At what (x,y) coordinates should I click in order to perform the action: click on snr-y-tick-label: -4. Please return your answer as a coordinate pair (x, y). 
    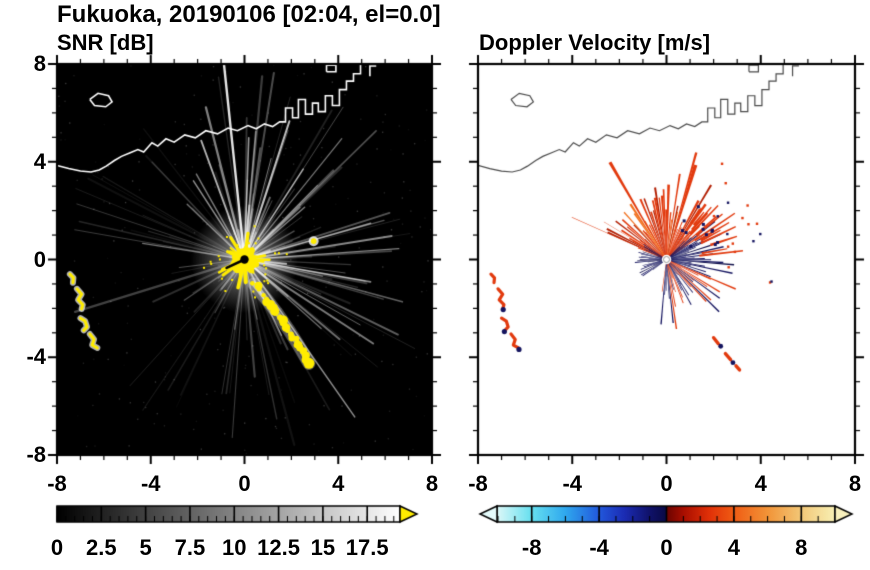
    Looking at the image, I should click on (36, 357).